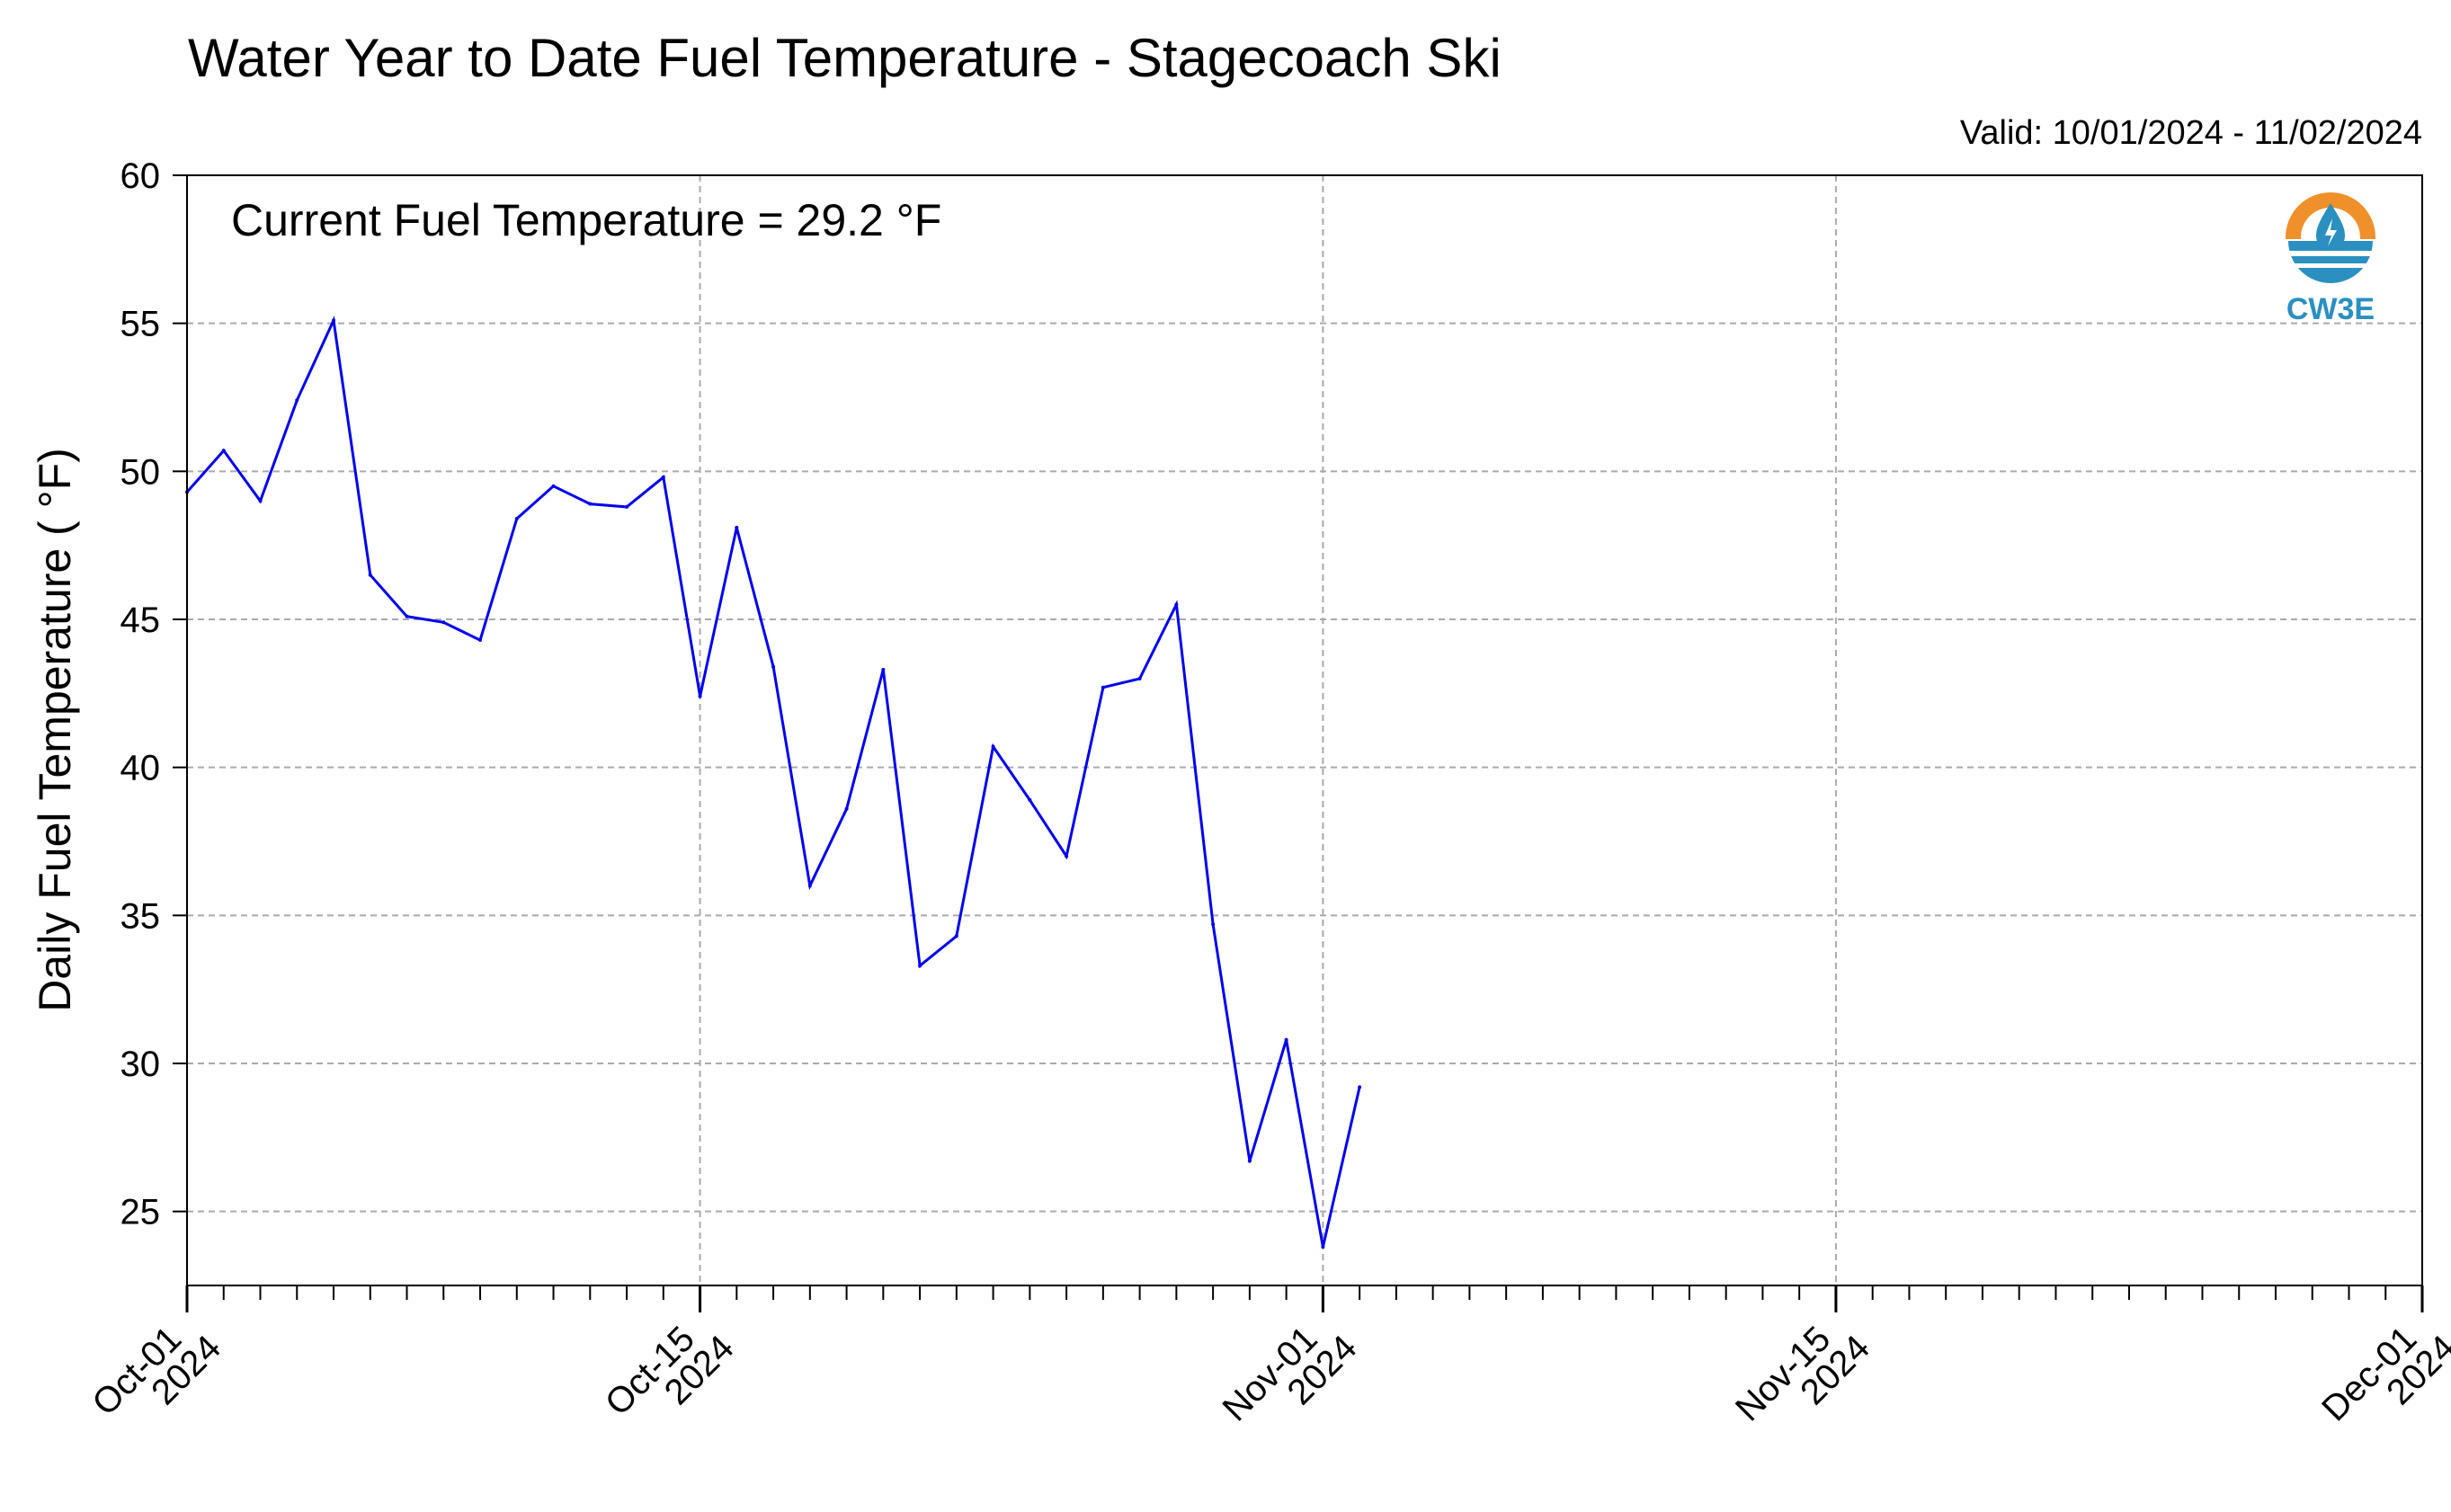 This screenshot has height=1512, width=2451. What do you see at coordinates (140, 1064) in the screenshot?
I see `y-tick-label: 30` at bounding box center [140, 1064].